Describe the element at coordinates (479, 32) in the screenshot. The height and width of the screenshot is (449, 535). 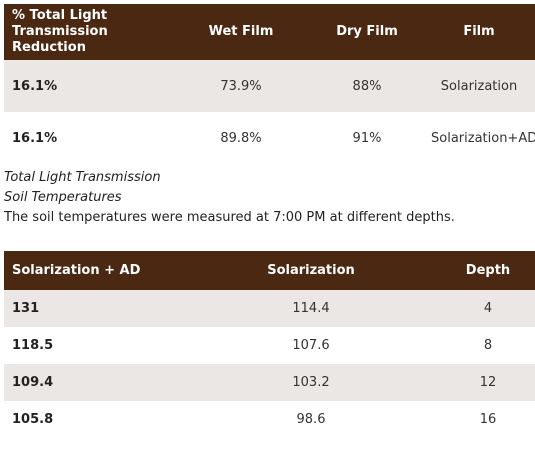
I see `column-header: Film` at that location.